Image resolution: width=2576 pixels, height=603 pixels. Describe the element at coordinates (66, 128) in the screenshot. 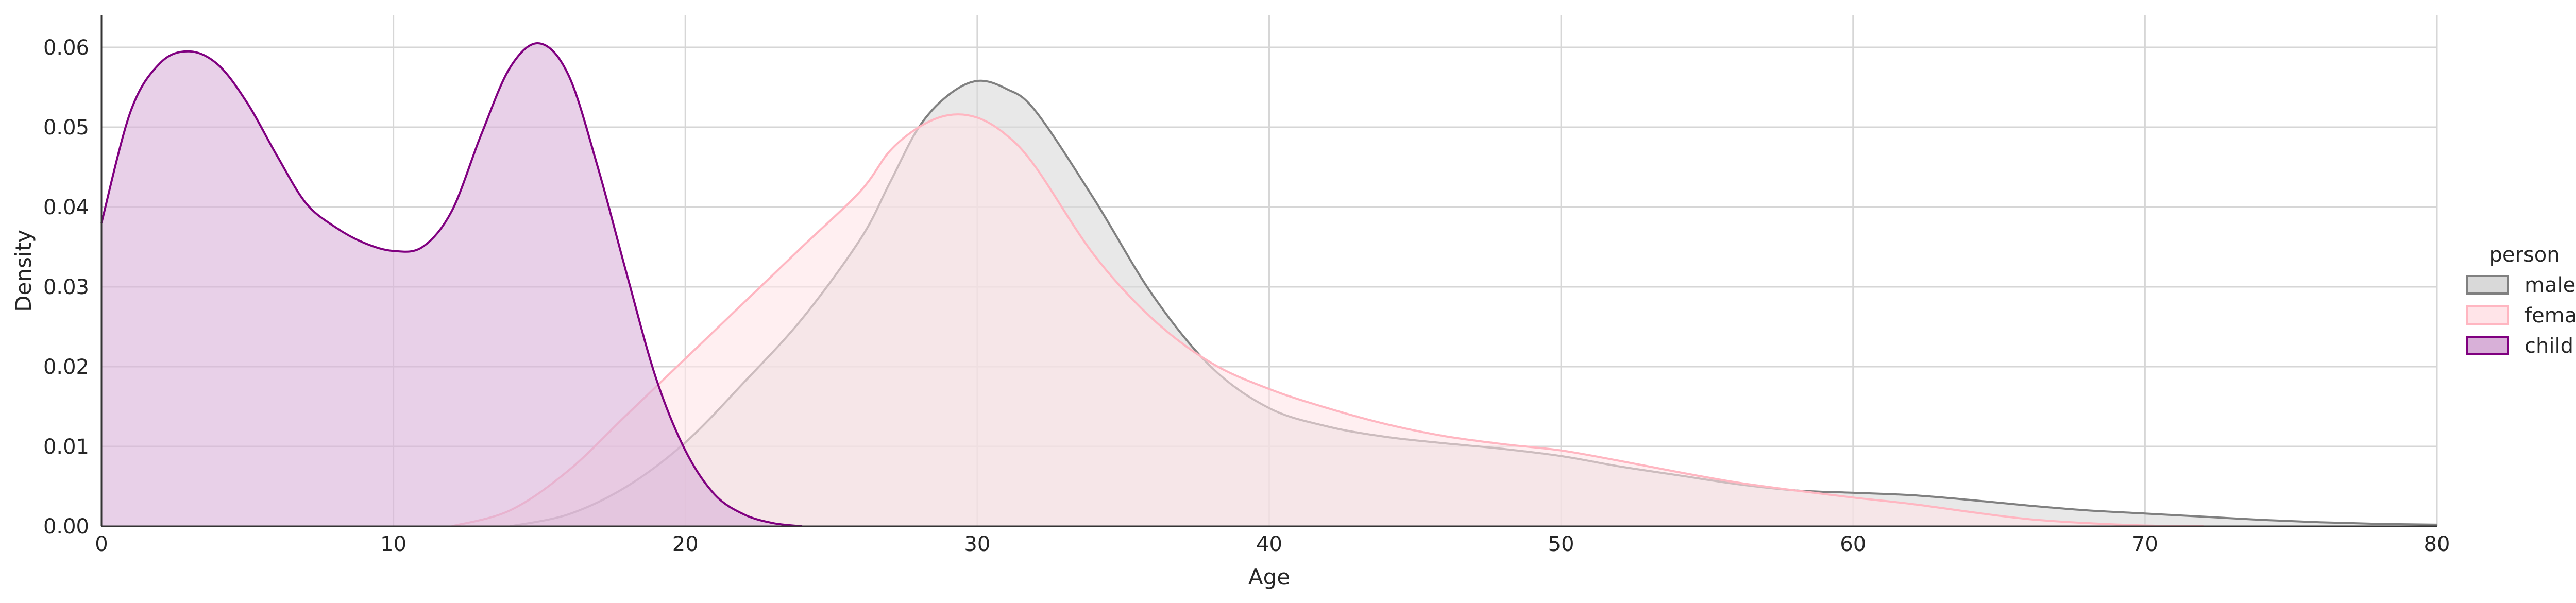

I see `y-tick-label: 0.05` at that location.